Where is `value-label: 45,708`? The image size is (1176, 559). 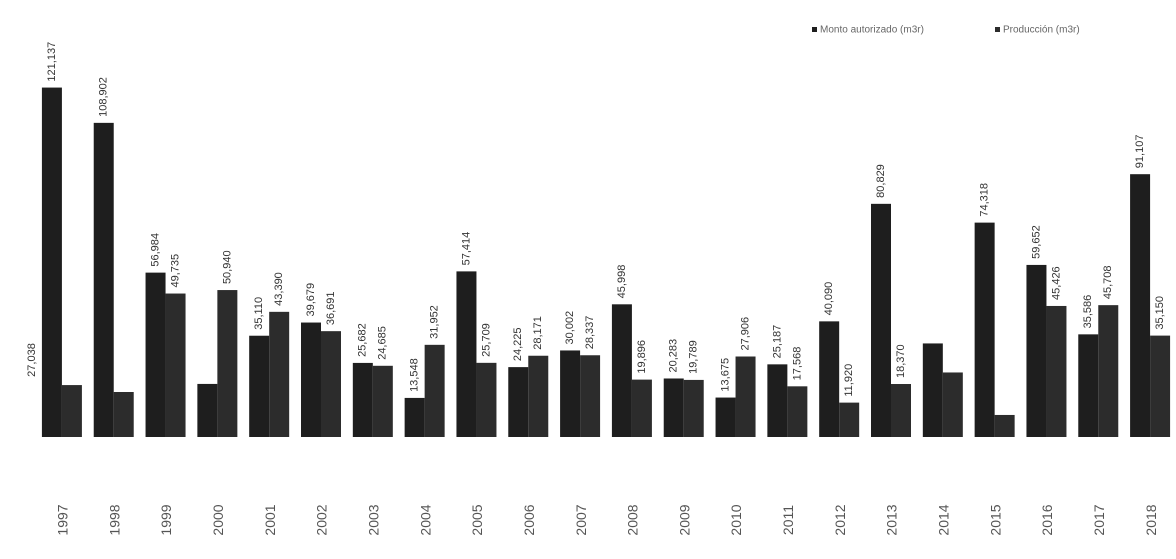
value-label: 45,708 is located at coordinates (1108, 282).